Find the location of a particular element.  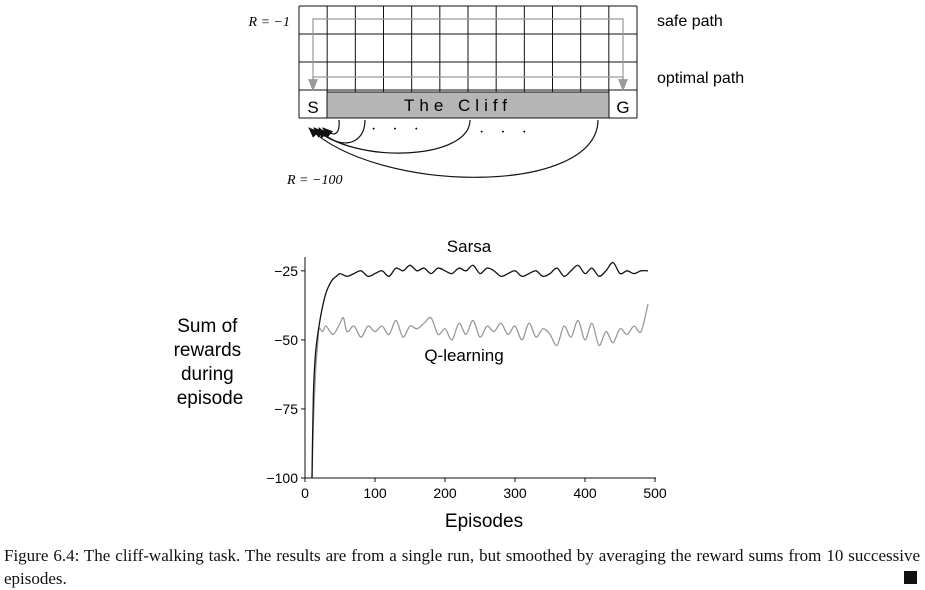

cliff-reward-label: R = −100 is located at coordinates (314, 180).